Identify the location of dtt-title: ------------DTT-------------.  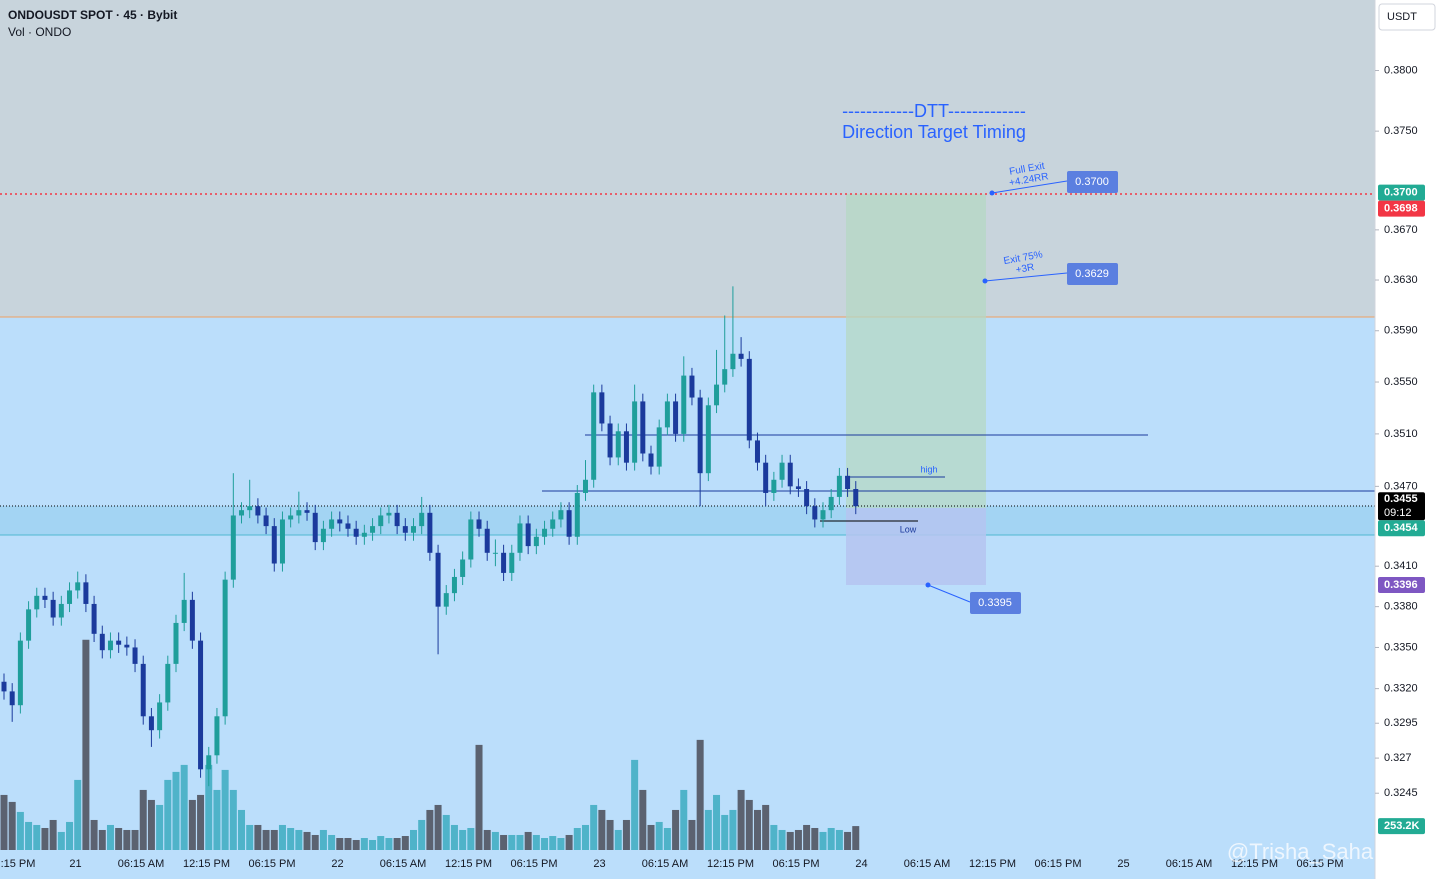
(934, 111).